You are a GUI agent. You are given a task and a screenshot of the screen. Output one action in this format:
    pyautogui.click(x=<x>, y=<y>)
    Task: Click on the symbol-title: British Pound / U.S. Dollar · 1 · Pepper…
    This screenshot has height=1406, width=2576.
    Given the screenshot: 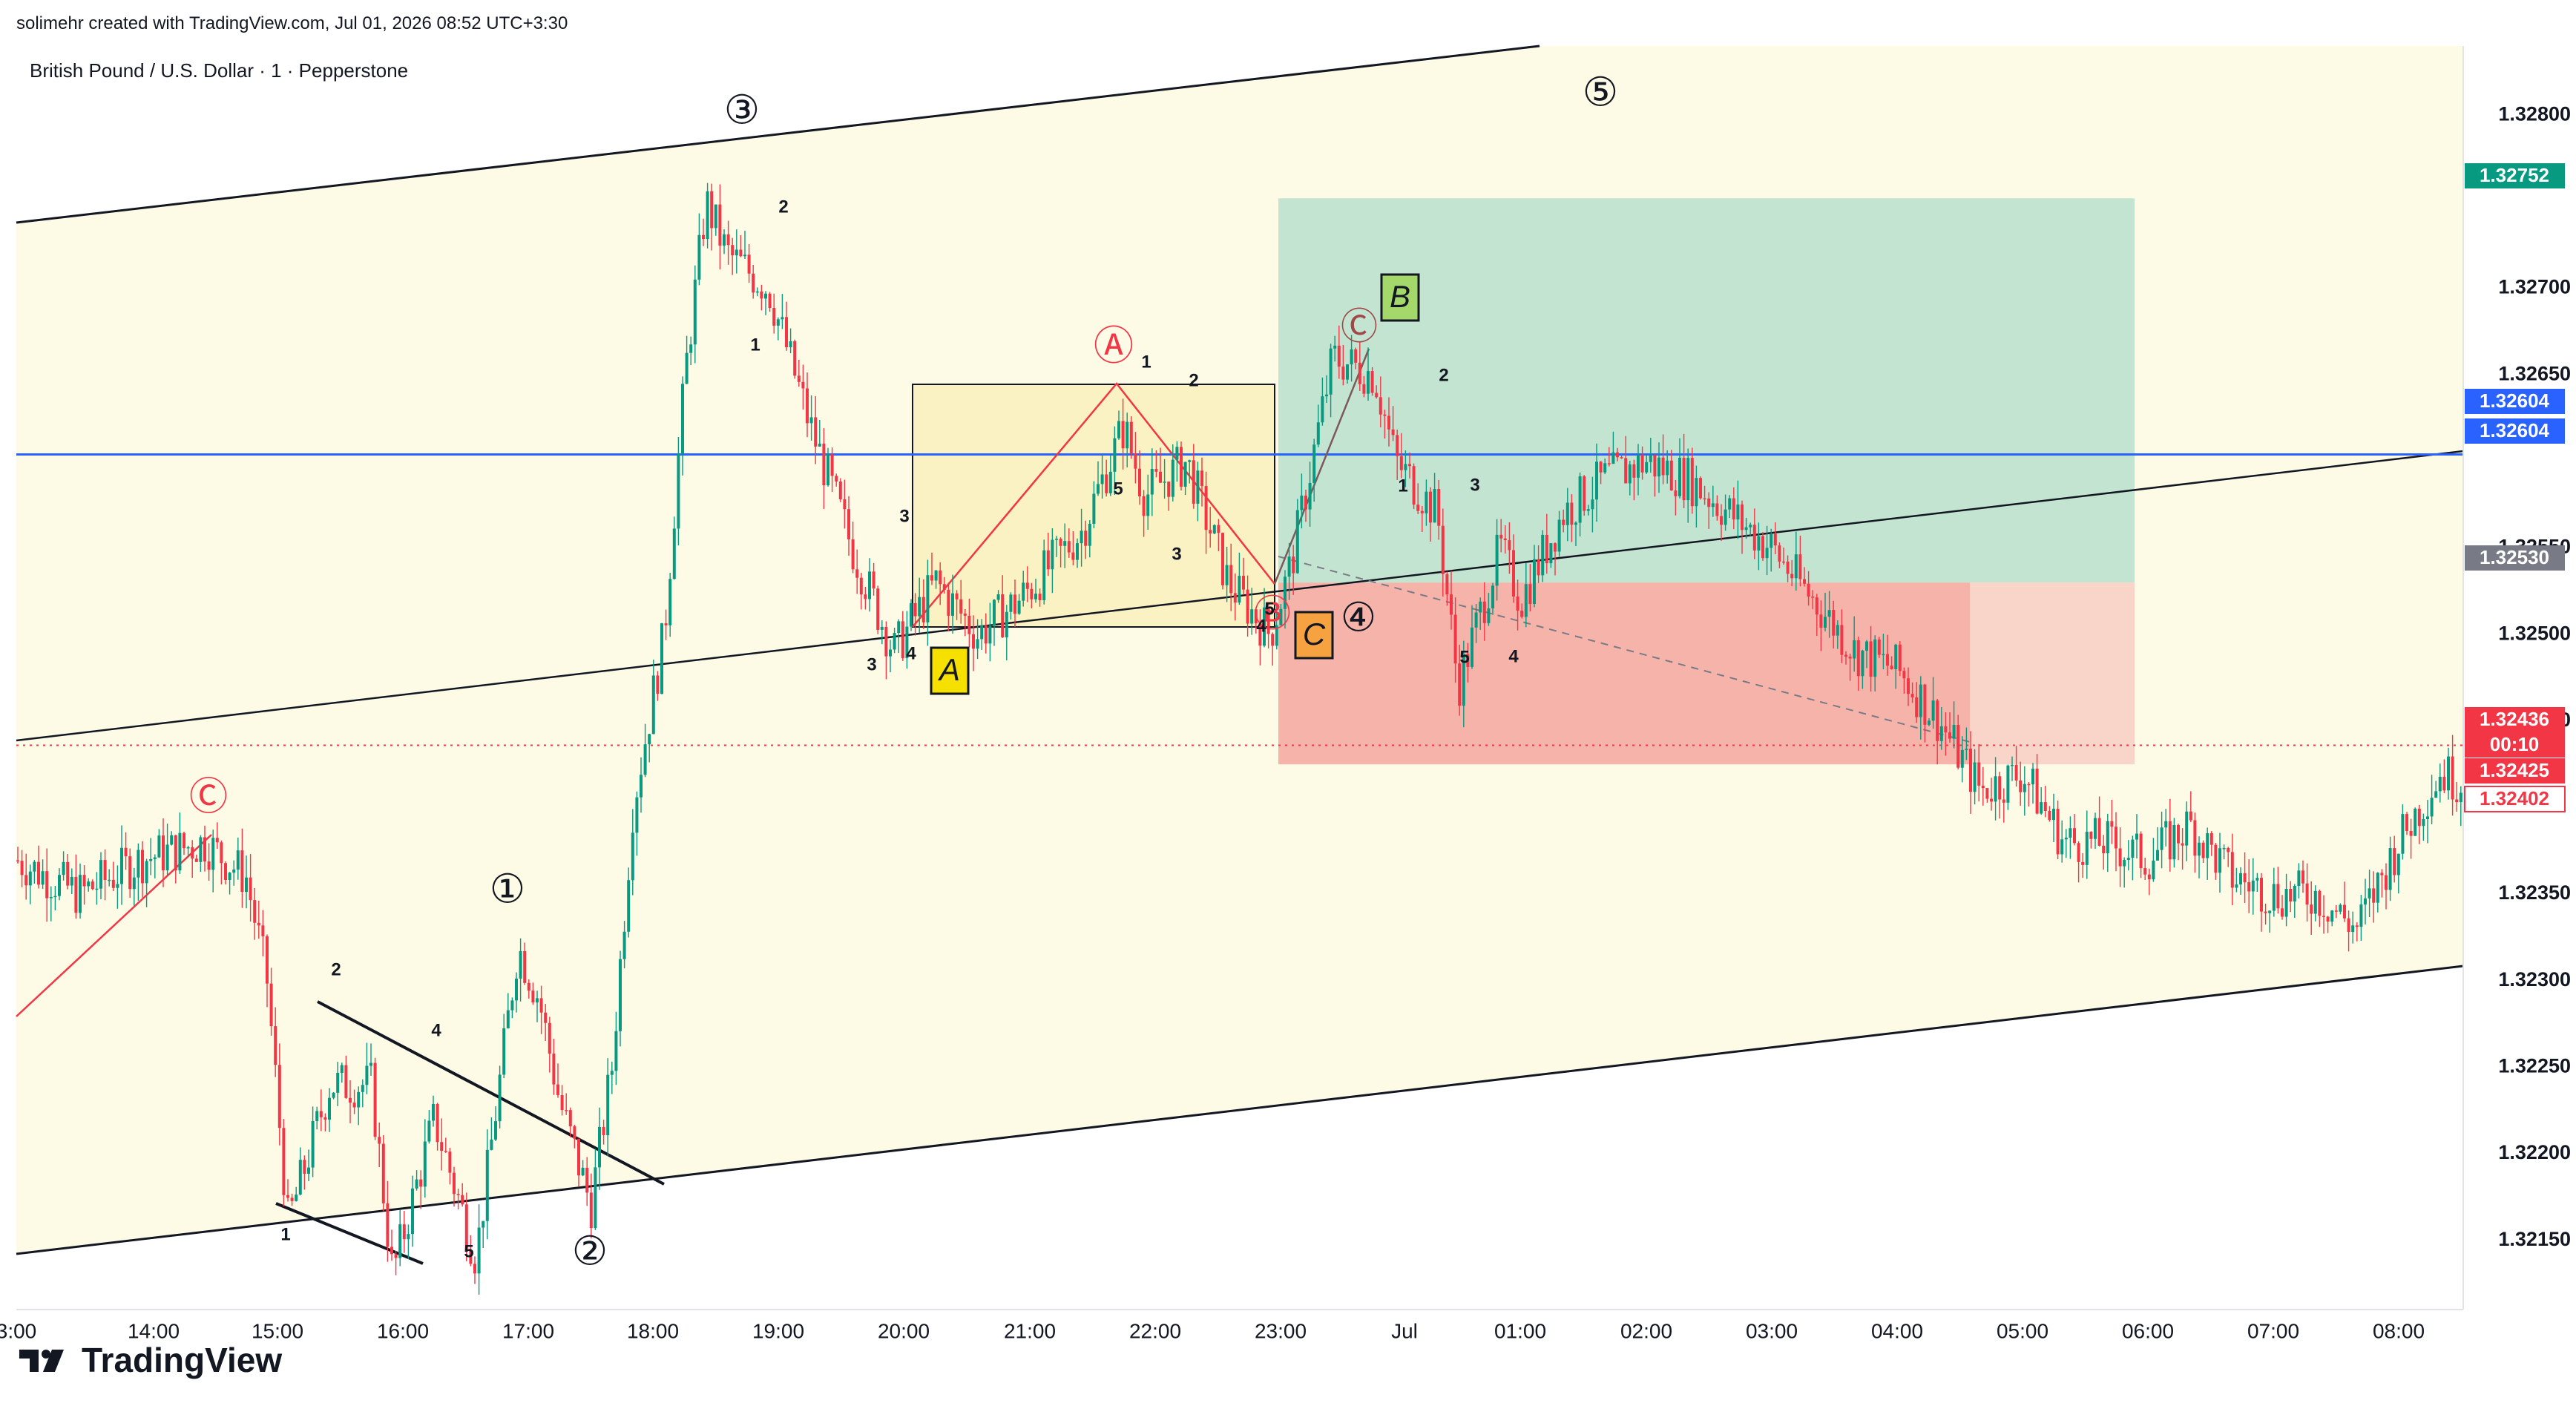 What is the action you would take?
    pyautogui.click(x=219, y=70)
    